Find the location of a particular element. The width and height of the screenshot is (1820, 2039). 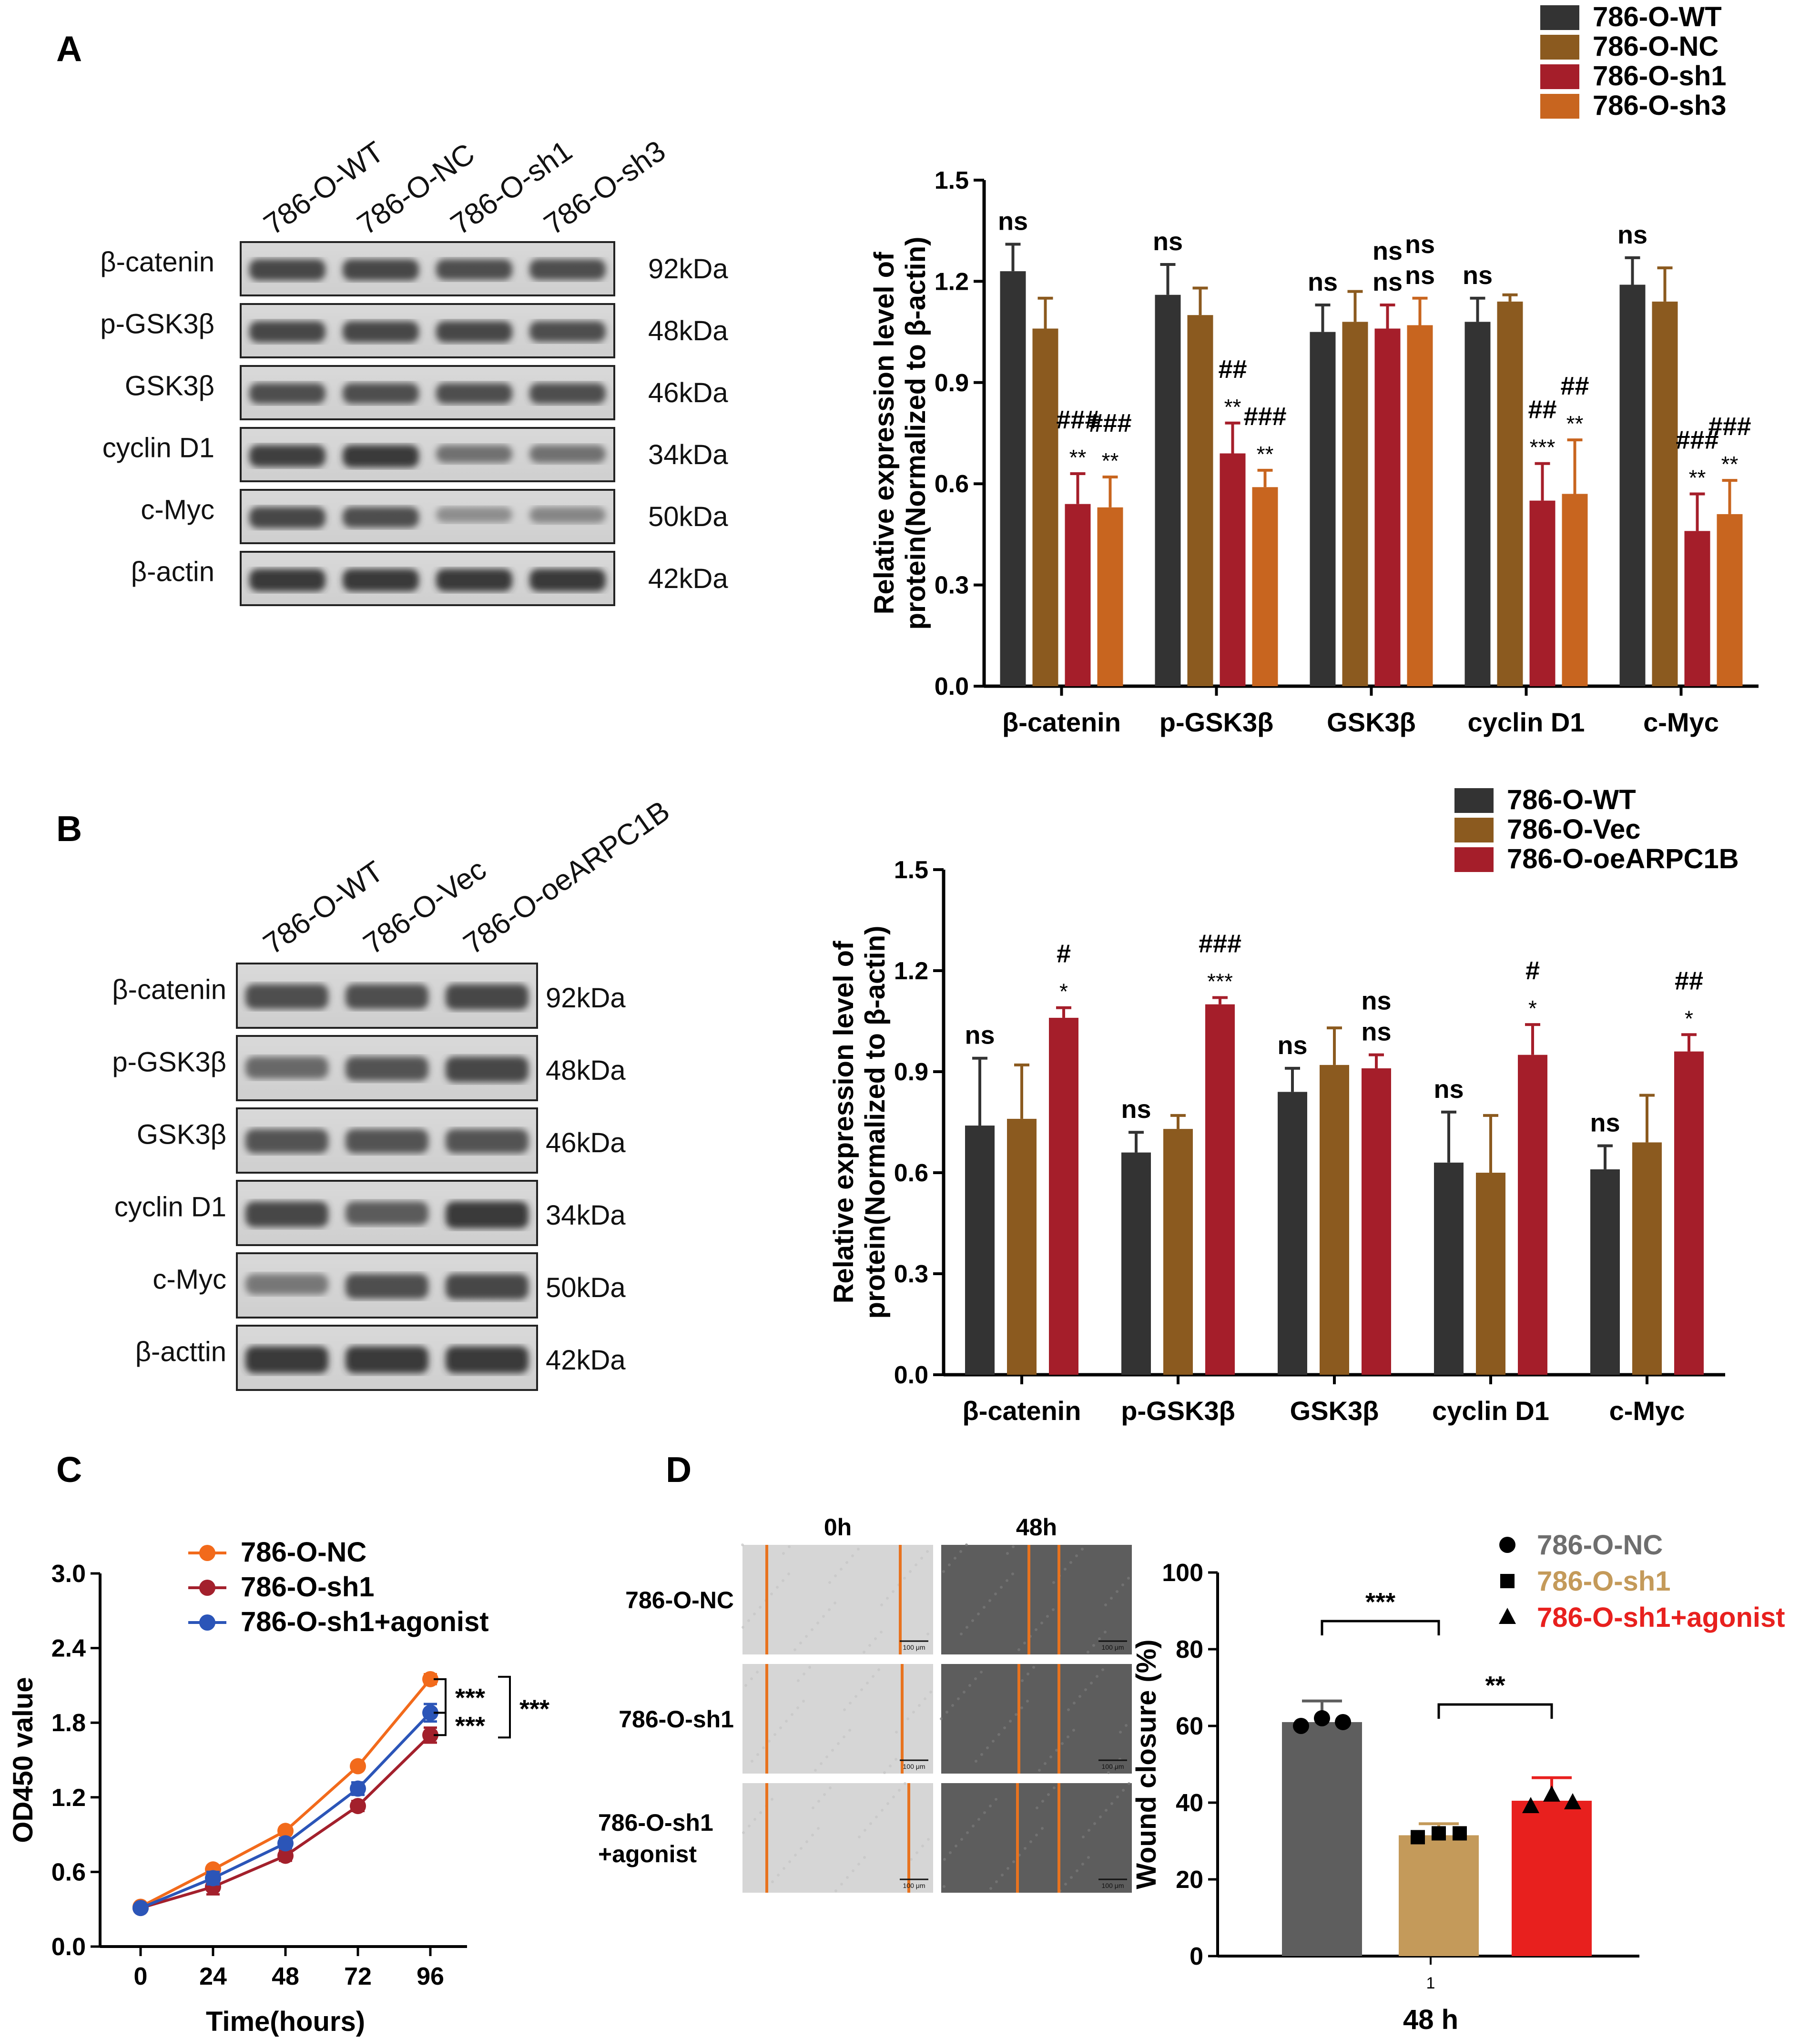

blot-kda-label: 42kDa is located at coordinates (688, 578).